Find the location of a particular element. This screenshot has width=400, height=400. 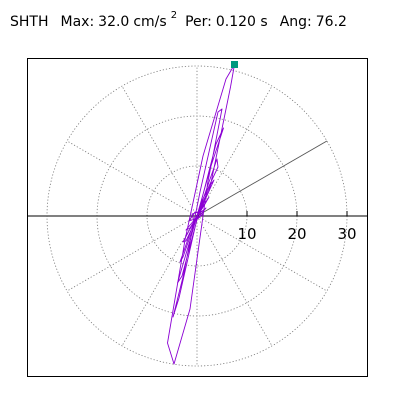

period-value: 0.120 s is located at coordinates (241, 21).